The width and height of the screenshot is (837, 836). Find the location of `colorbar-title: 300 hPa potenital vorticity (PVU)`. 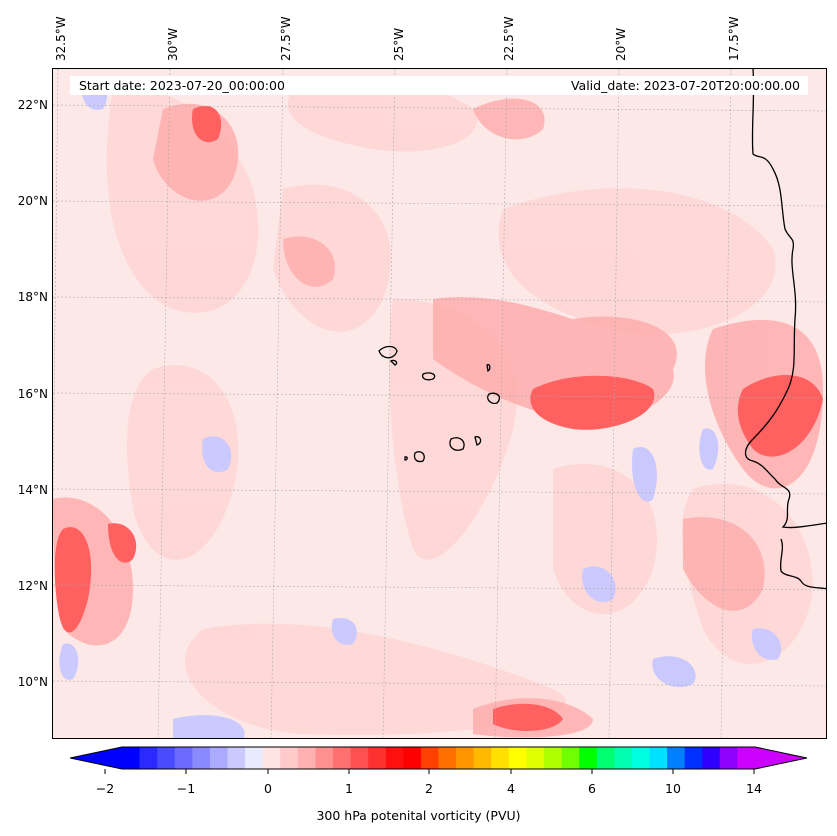

colorbar-title: 300 hPa potenital vorticity (PVU) is located at coordinates (418, 815).